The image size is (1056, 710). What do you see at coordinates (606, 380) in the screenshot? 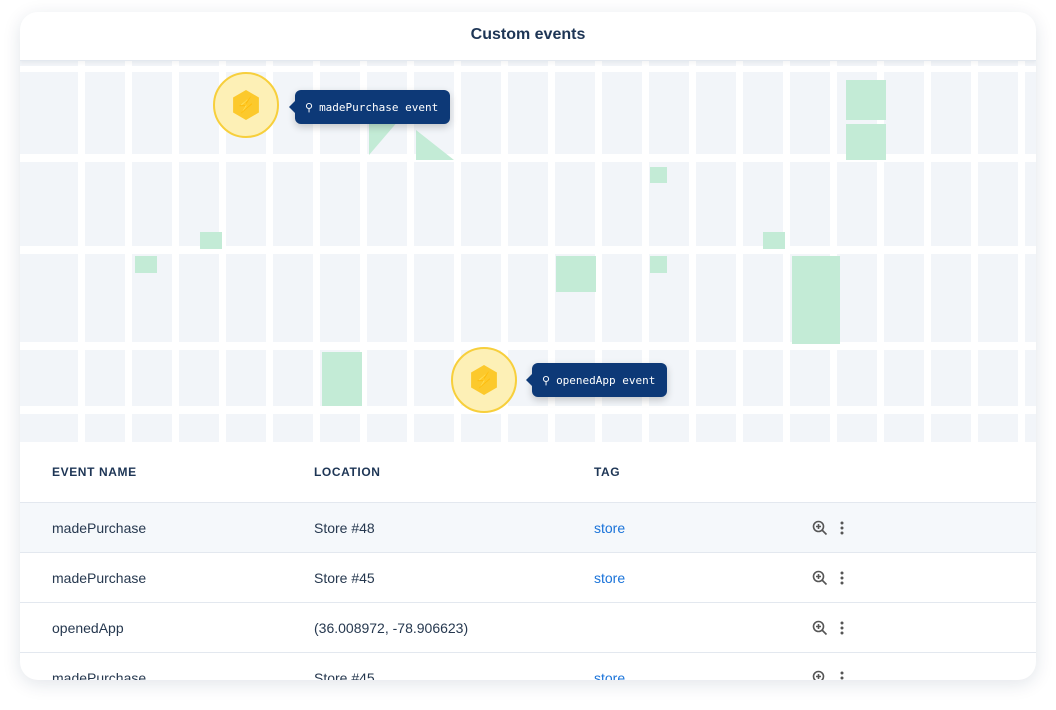
I see `tooltip-label: openedApp event` at bounding box center [606, 380].